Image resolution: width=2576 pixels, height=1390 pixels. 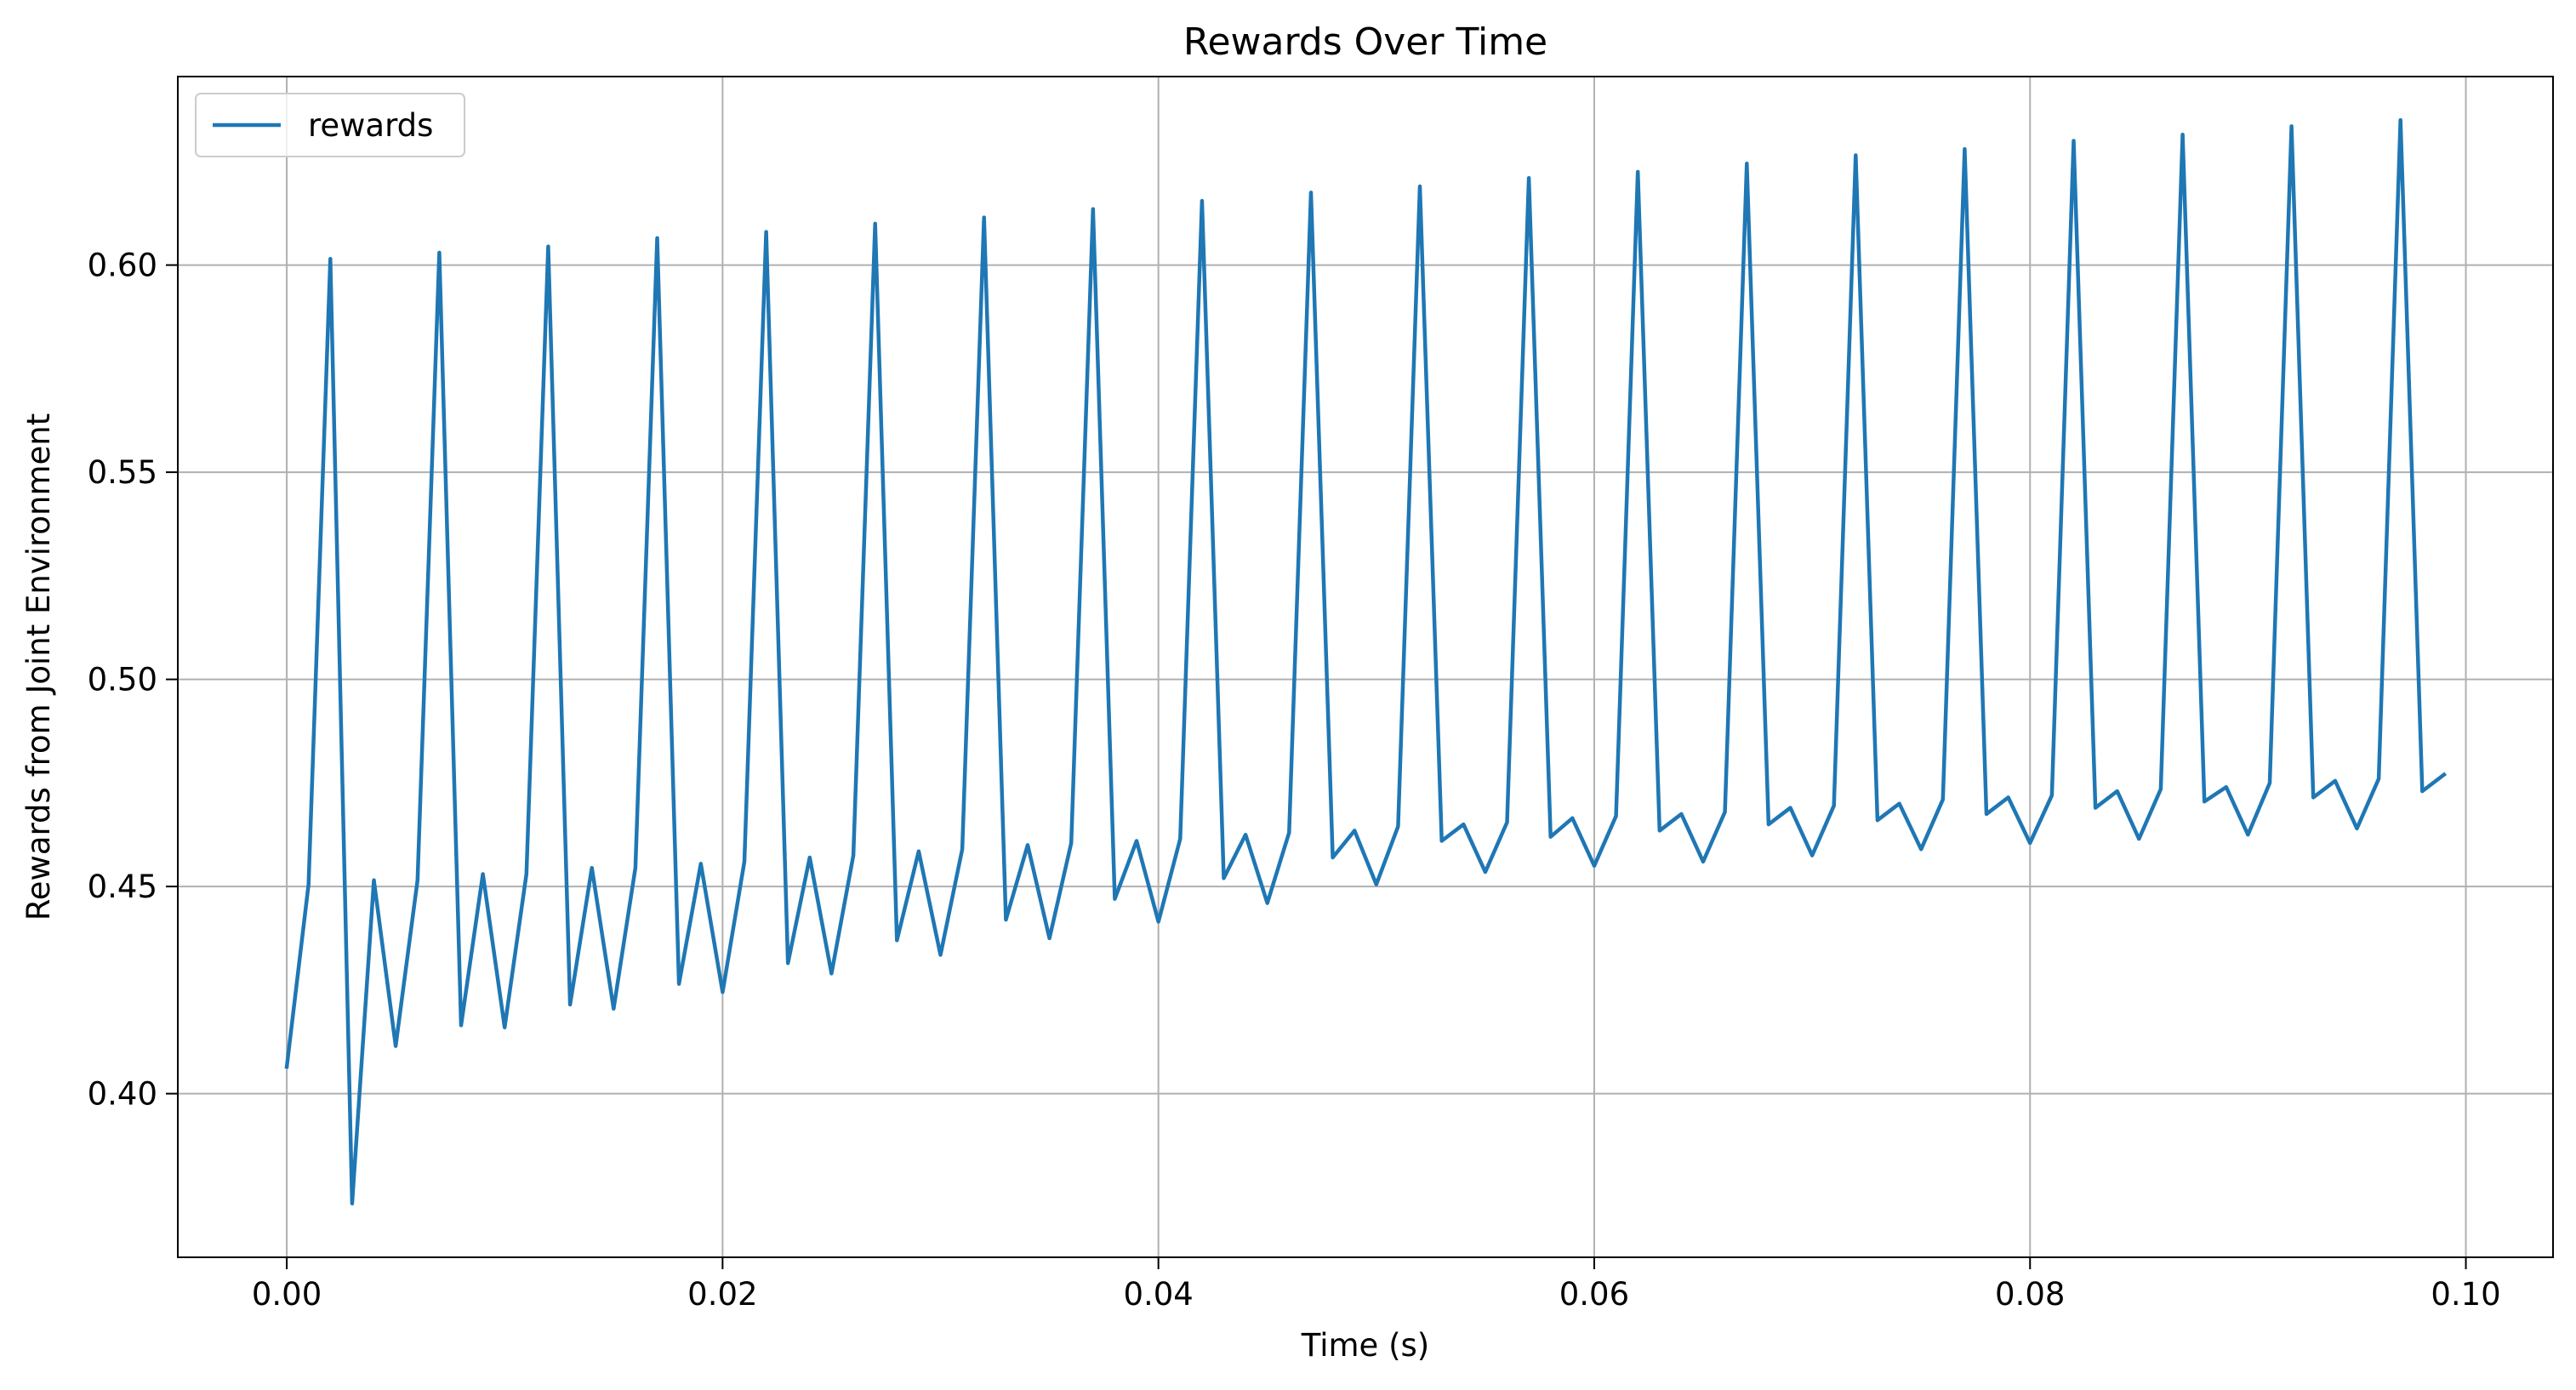 What do you see at coordinates (2030, 1294) in the screenshot?
I see `x-tick-label: 0.08` at bounding box center [2030, 1294].